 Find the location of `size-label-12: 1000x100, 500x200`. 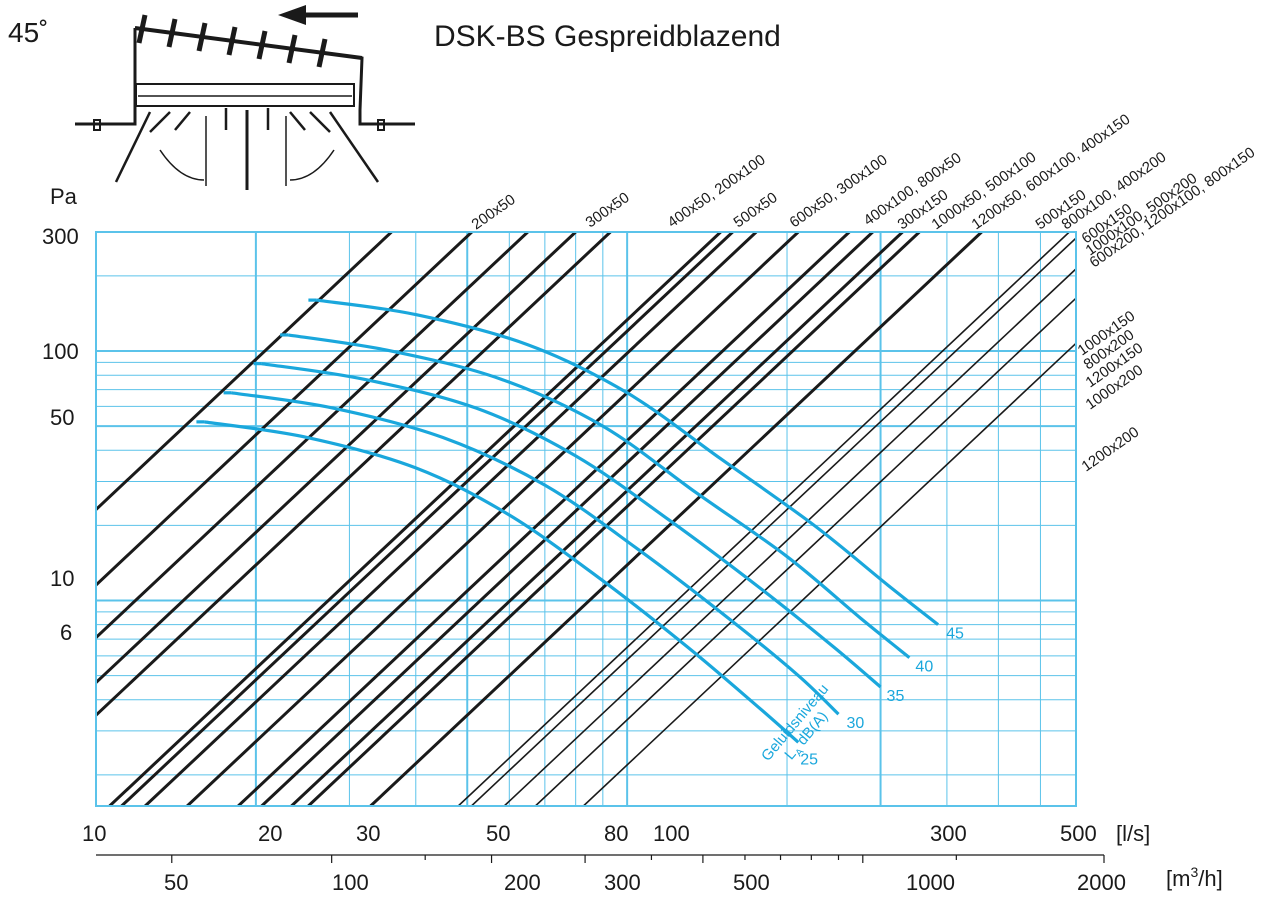

size-label-12: 1000x100, 500x200 is located at coordinates (1142, 215).